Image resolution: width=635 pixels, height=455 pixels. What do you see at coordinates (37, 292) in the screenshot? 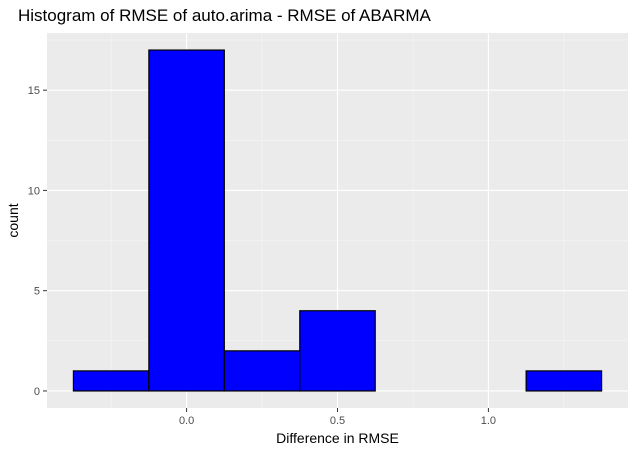
I see `y-tick-label: 5` at bounding box center [37, 292].